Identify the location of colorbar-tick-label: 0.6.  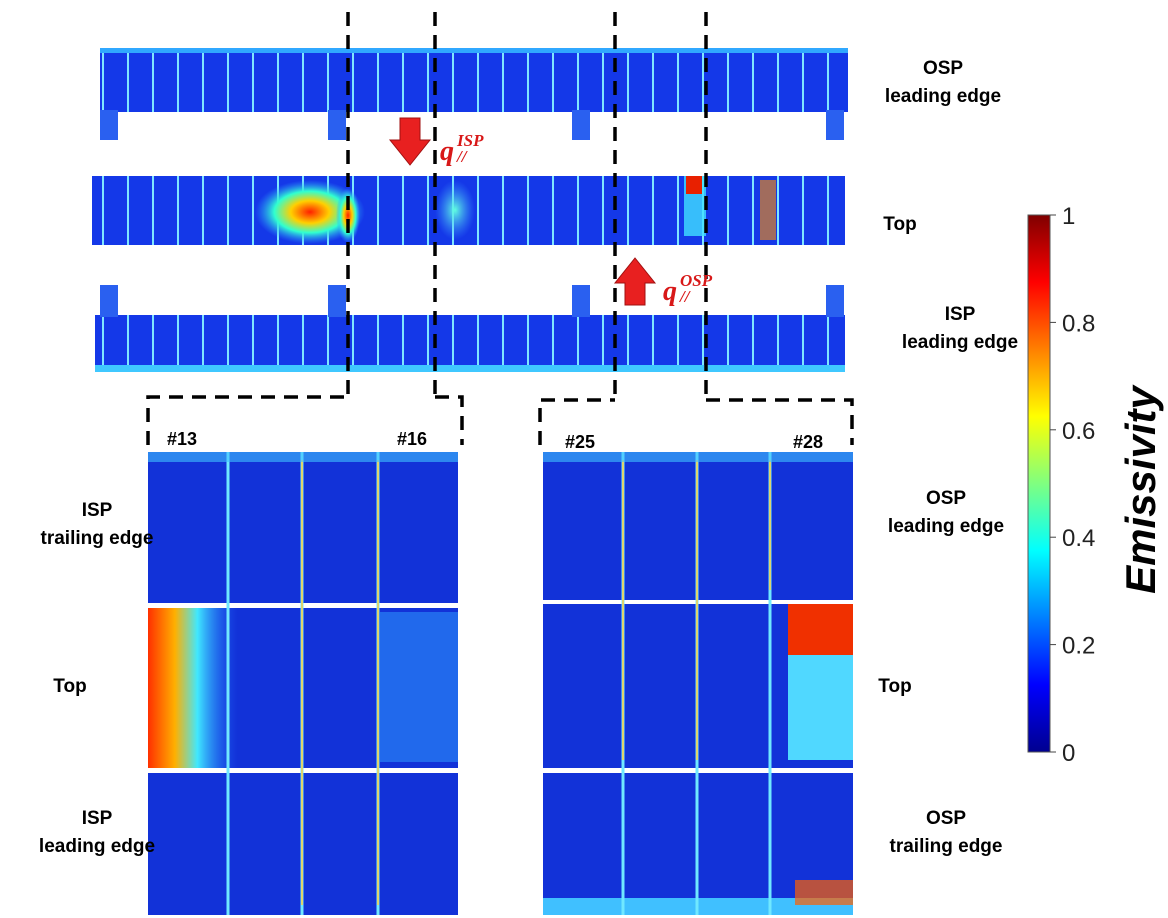
(1078, 431).